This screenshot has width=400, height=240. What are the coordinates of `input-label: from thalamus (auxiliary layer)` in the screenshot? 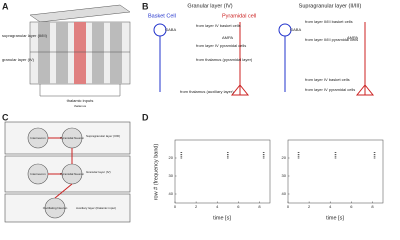 It's located at (207, 91).